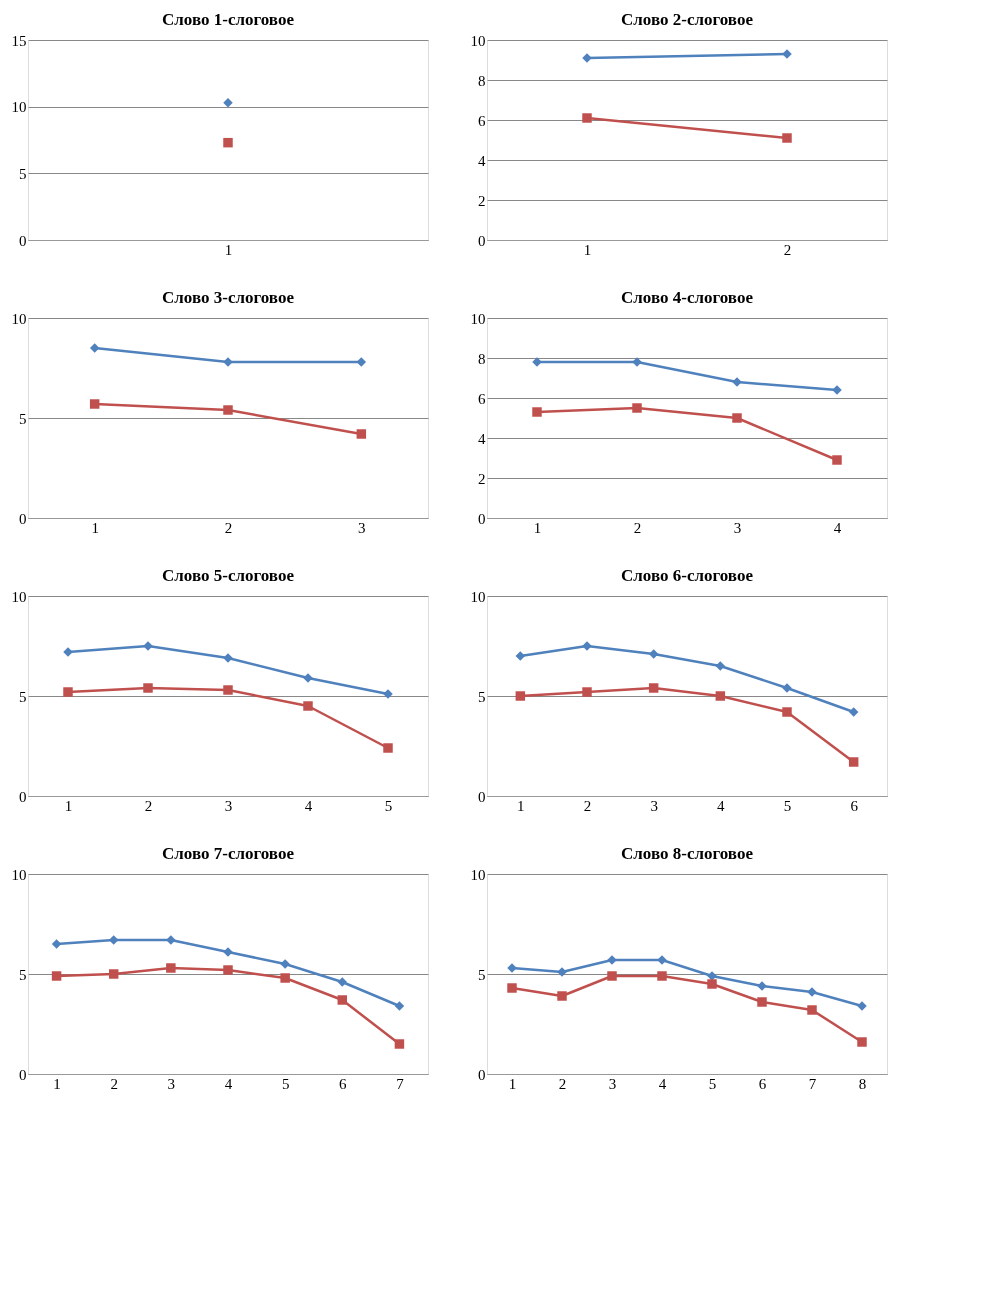  What do you see at coordinates (228, 853) in the screenshot?
I see `chart-title: Слово 7-слоговое` at bounding box center [228, 853].